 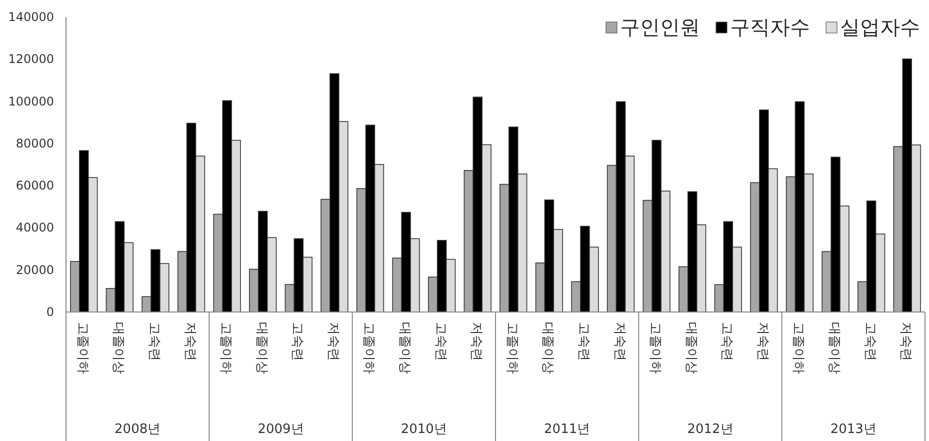 I want to click on y-tick-label: 20000, so click(x=35, y=269).